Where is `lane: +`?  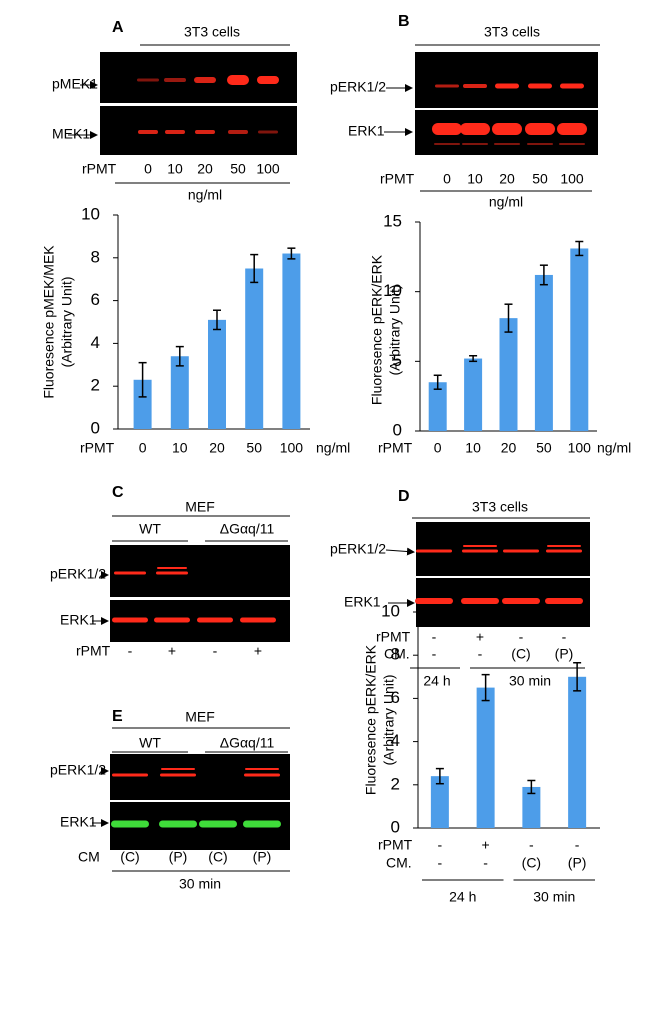
lane: + is located at coordinates (172, 651).